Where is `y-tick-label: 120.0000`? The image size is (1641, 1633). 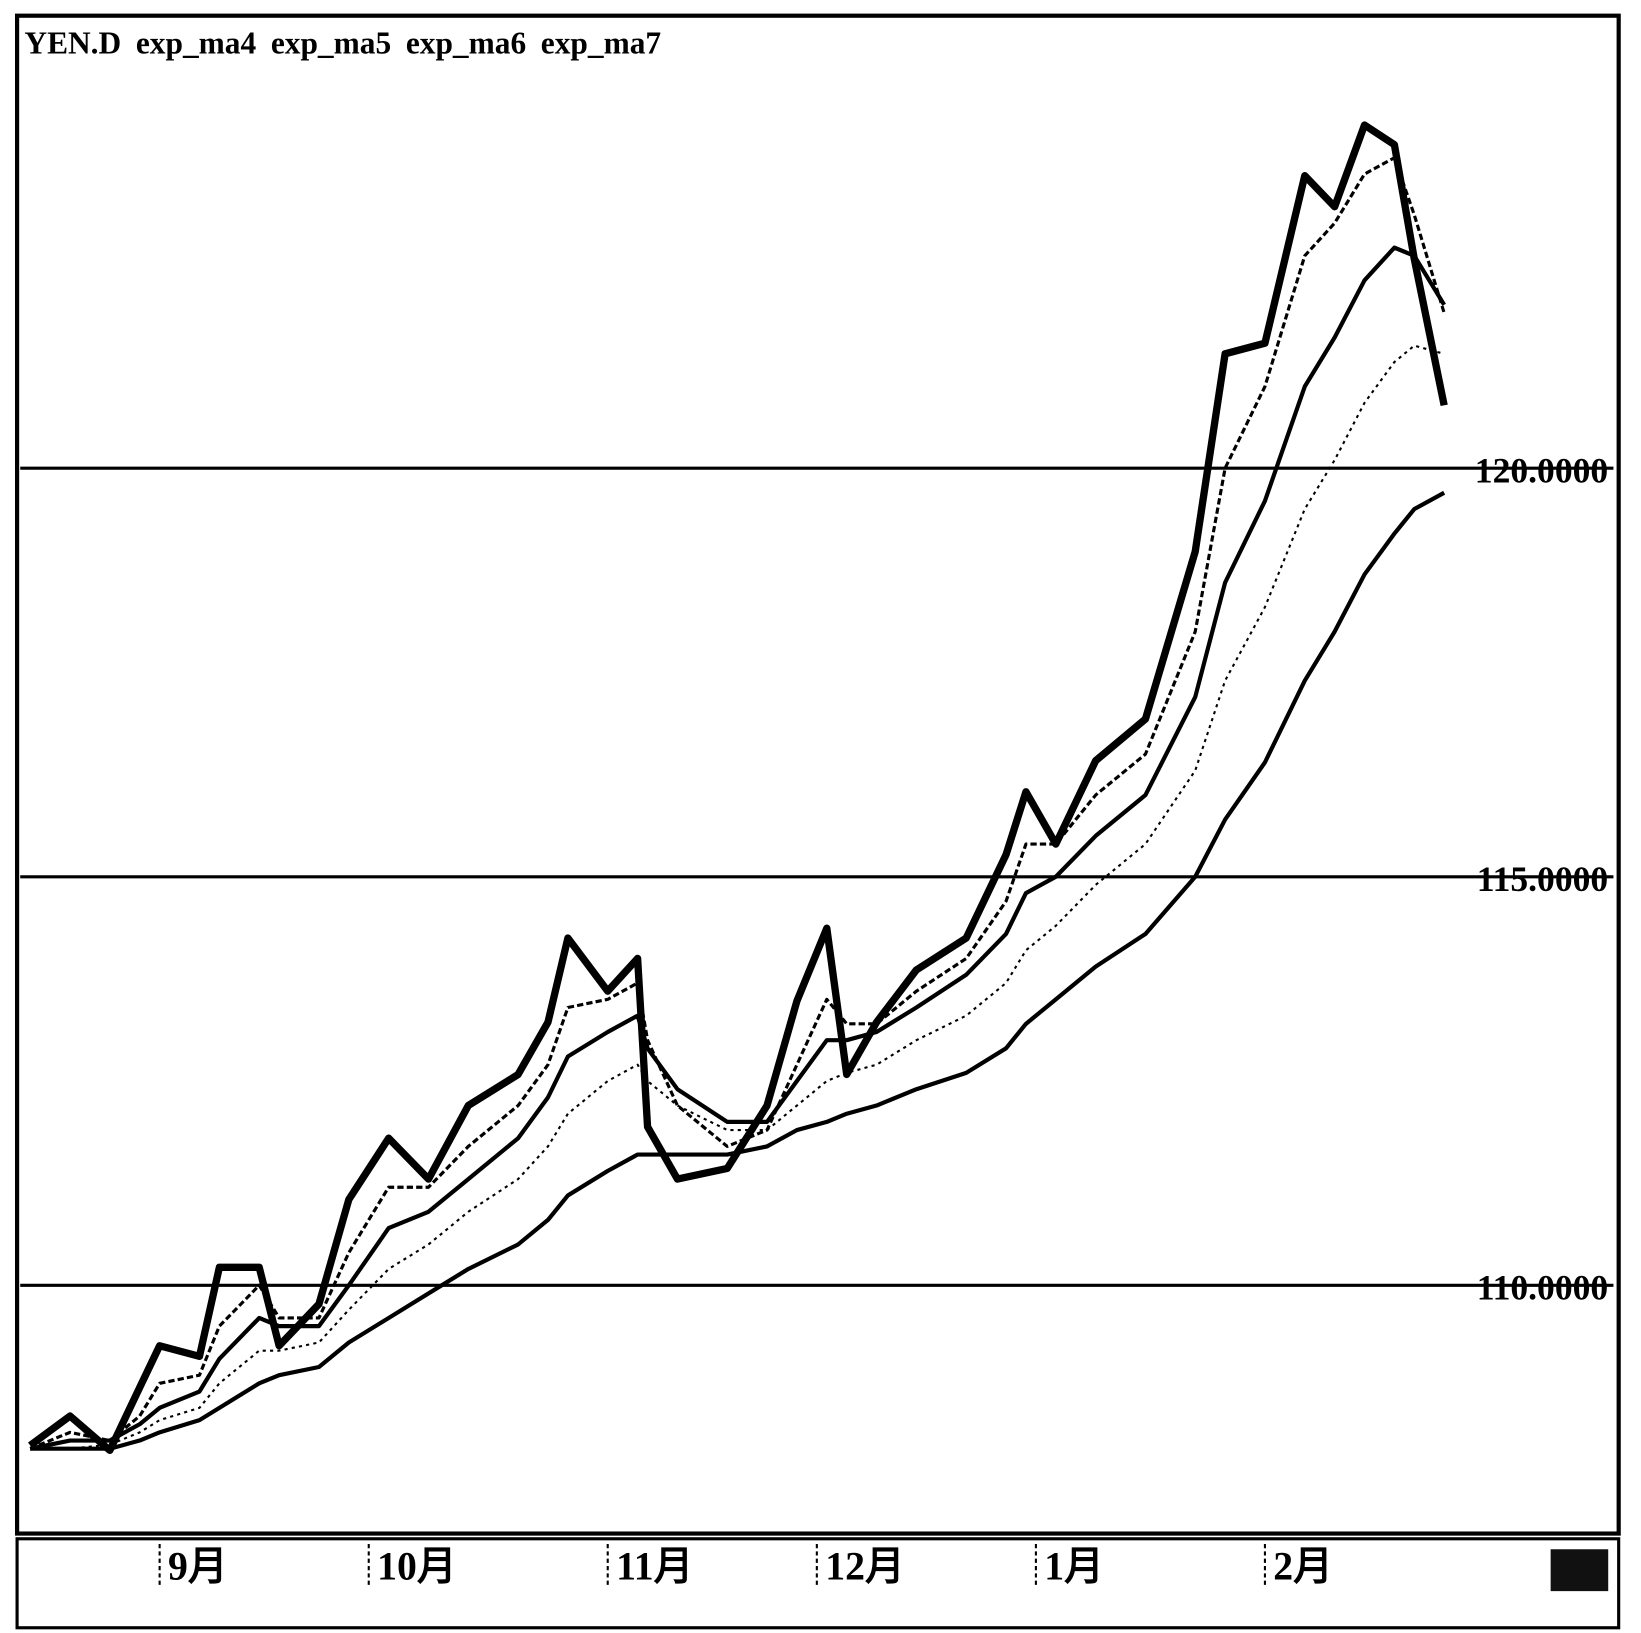 y-tick-label: 120.0000 is located at coordinates (1541, 471).